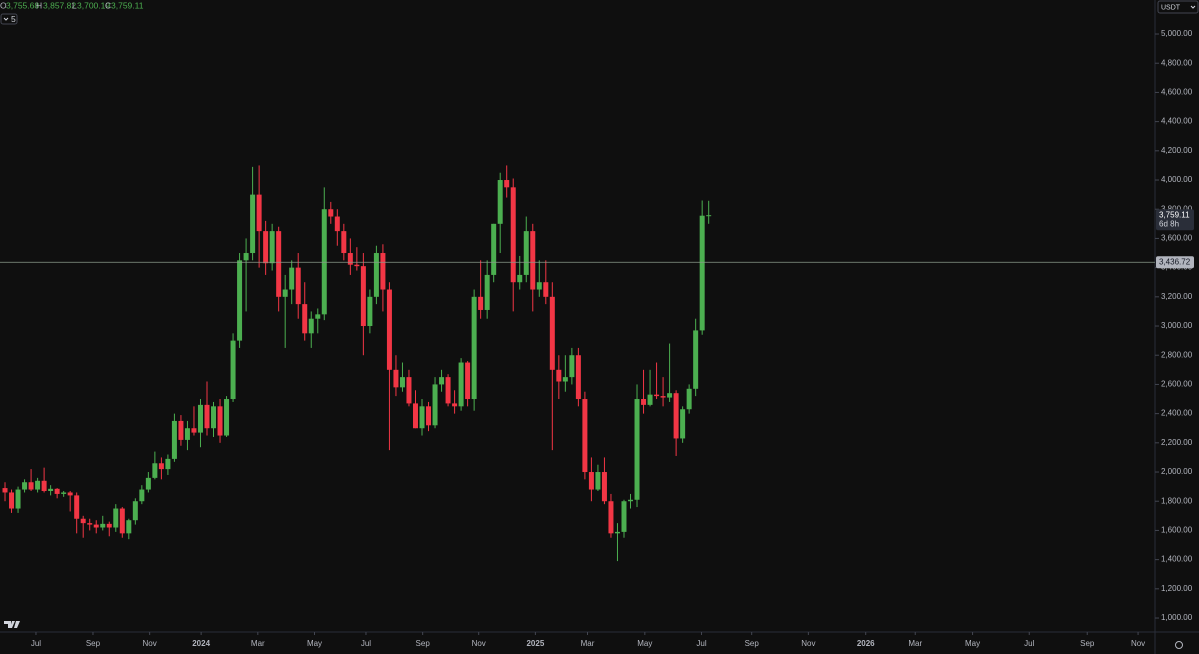 This screenshot has width=1199, height=654. What do you see at coordinates (59, 5) in the screenshot?
I see `legend-value: 3,857.82` at bounding box center [59, 5].